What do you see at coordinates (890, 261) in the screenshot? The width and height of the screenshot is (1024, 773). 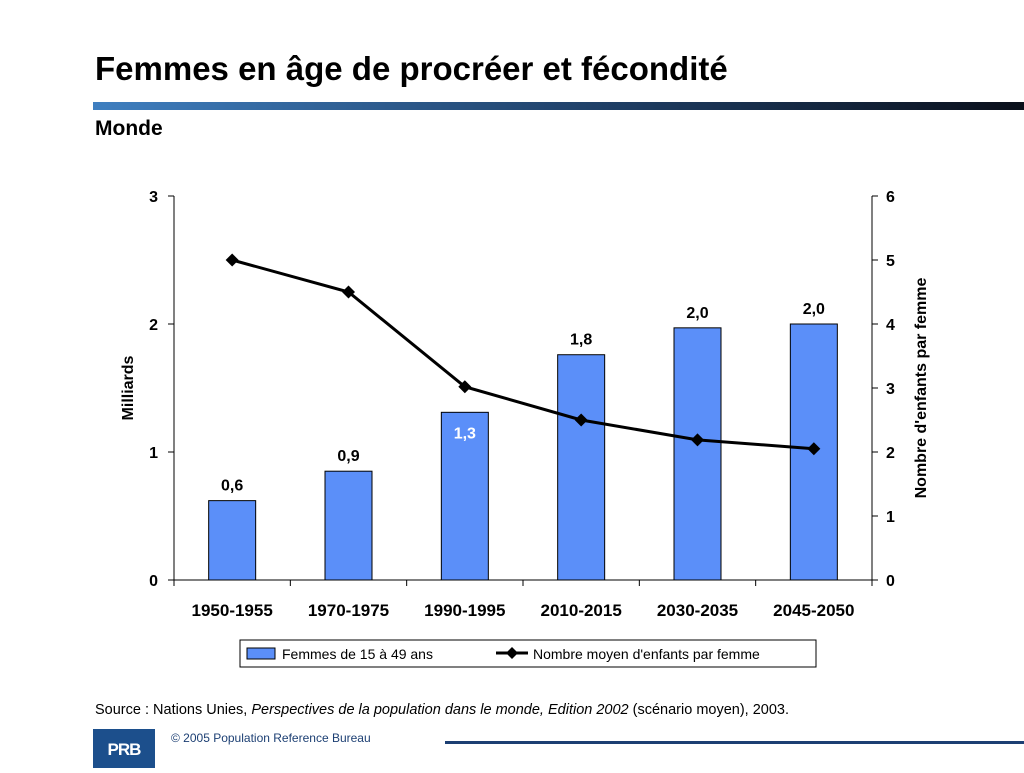 I see `y-tick-label-right: 5` at bounding box center [890, 261].